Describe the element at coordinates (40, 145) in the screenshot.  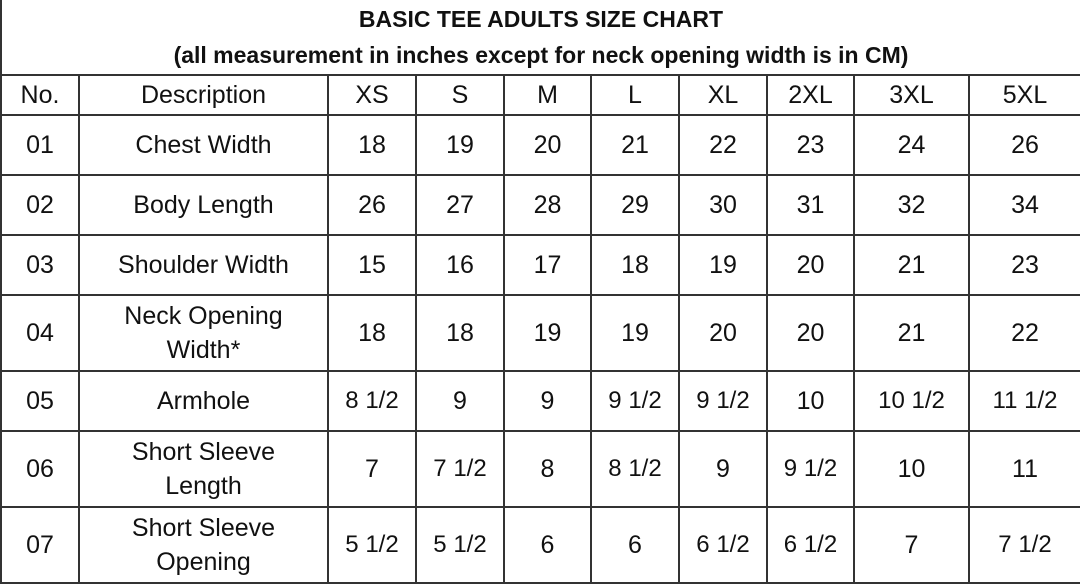
I see `row-number: 01` at that location.